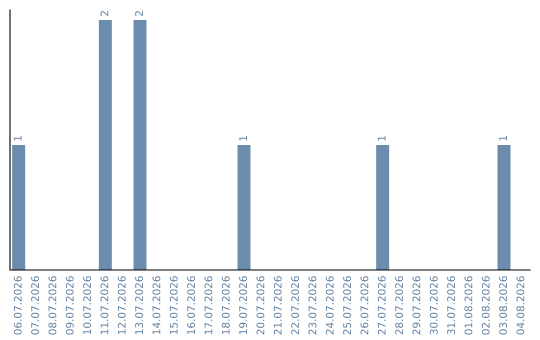 This screenshot has height=340, width=540. I want to click on x-tick-label: 28.07.2026, so click(399, 305).